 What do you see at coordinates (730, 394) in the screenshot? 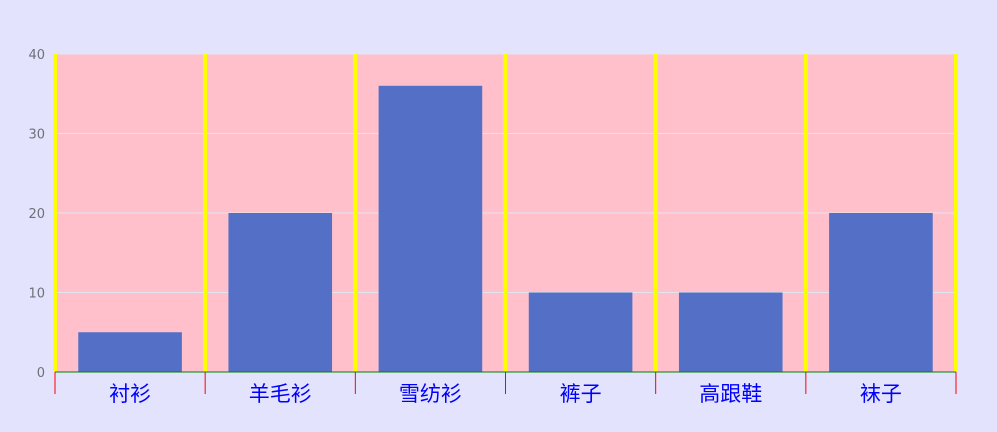
I see `x-category-label: 高跟鞋` at bounding box center [730, 394].